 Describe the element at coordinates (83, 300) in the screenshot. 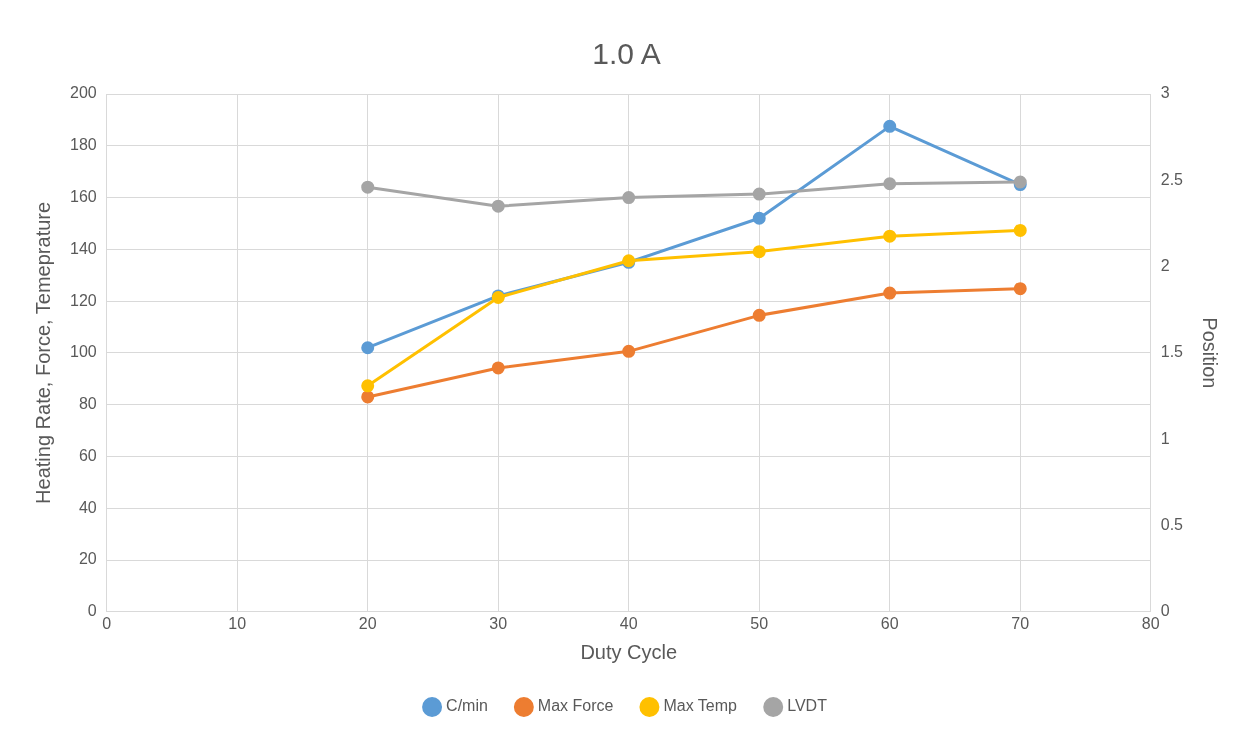

I see `y-tick-label: 120` at that location.